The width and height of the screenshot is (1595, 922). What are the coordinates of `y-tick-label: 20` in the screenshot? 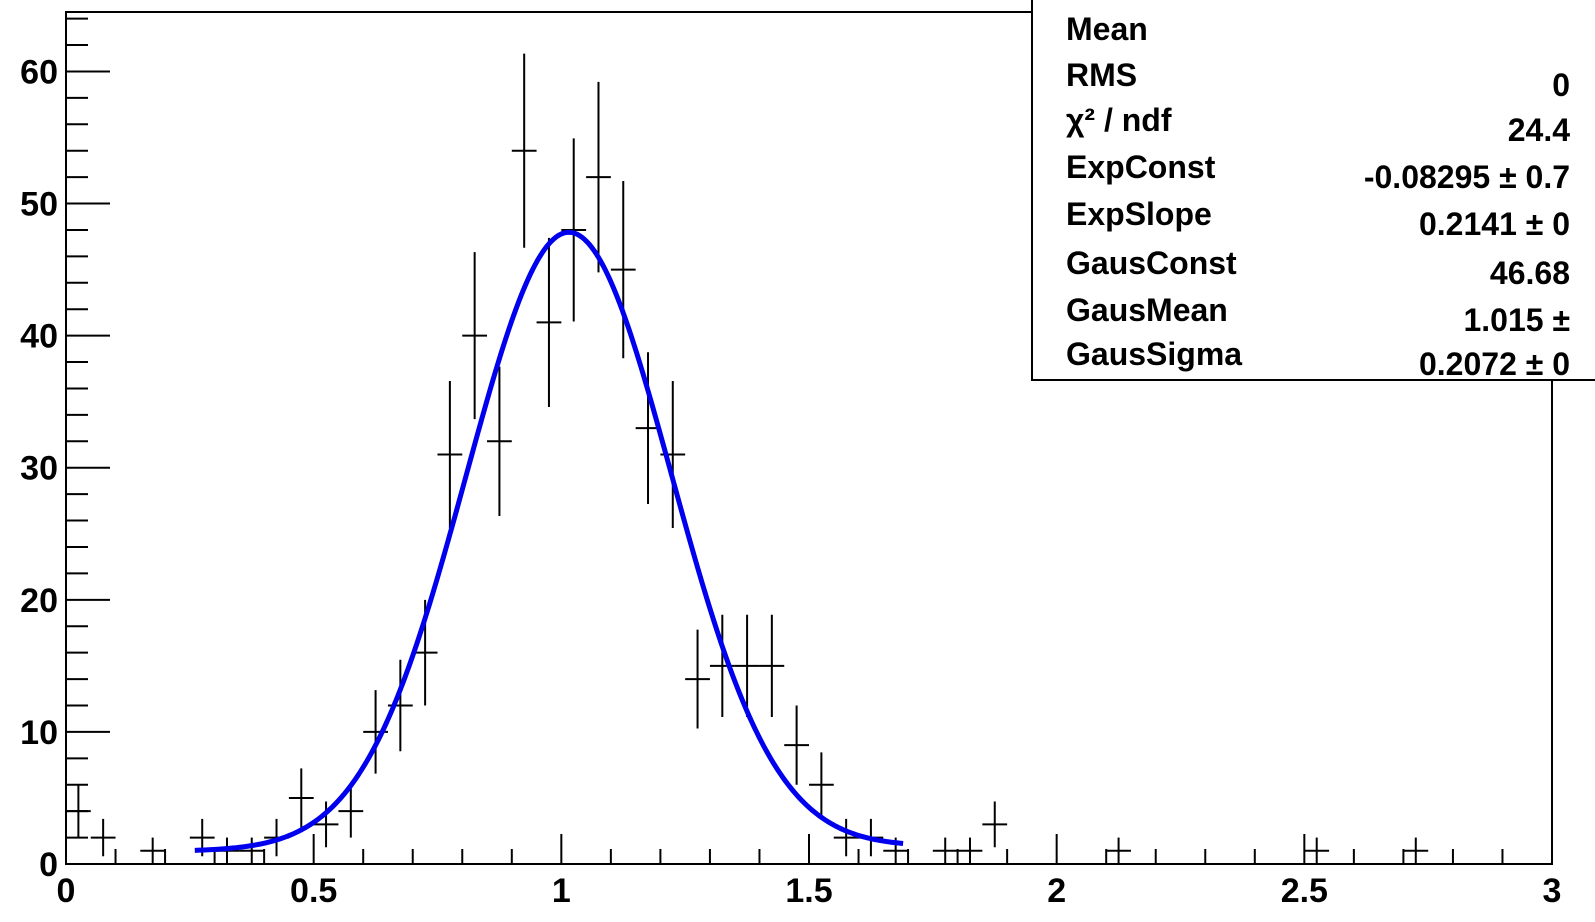 It's located at (39, 601).